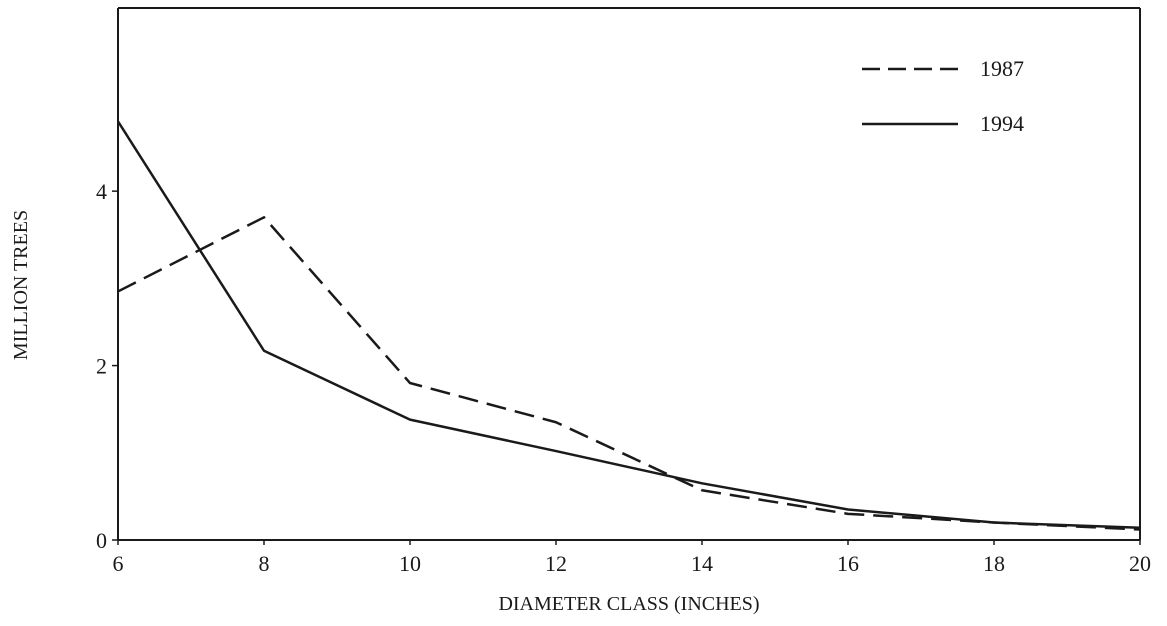  Describe the element at coordinates (410, 563) in the screenshot. I see `x-tick-label: 10` at that location.